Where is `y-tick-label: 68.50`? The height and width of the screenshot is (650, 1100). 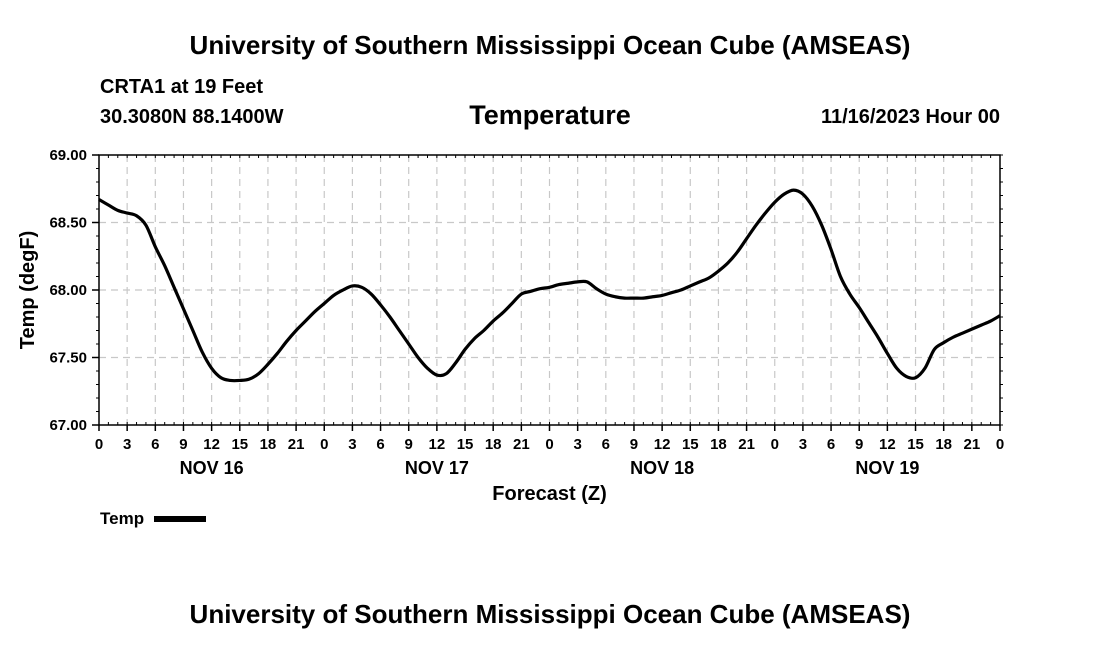
y-tick-label: 68.50 is located at coordinates (68, 223).